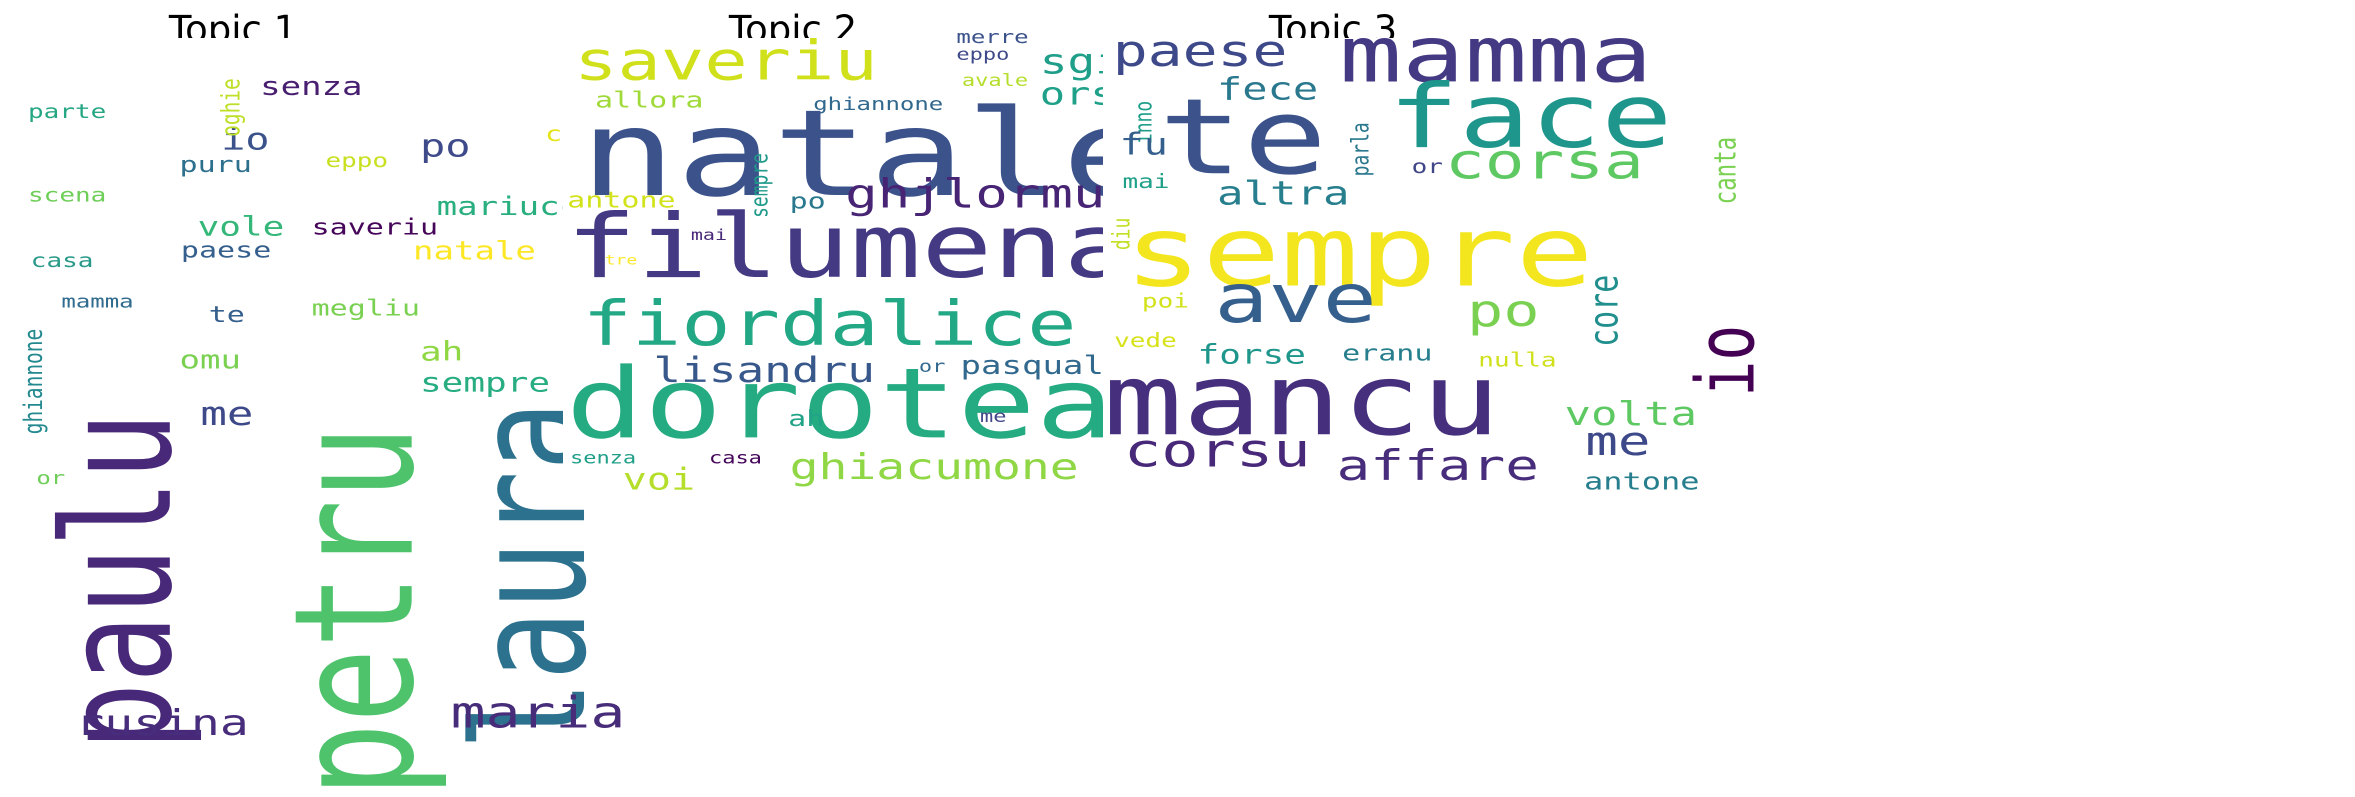 The width and height of the screenshot is (2355, 797). What do you see at coordinates (1283, 194) in the screenshot?
I see `word-cloud-word: altra` at bounding box center [1283, 194].